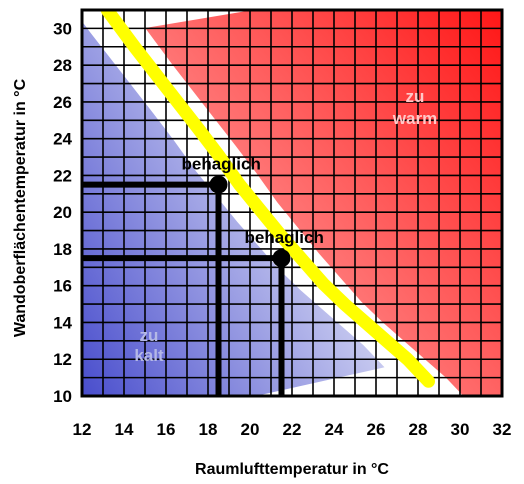  What do you see at coordinates (418, 429) in the screenshot?
I see `x-tick-label: 28` at bounding box center [418, 429].